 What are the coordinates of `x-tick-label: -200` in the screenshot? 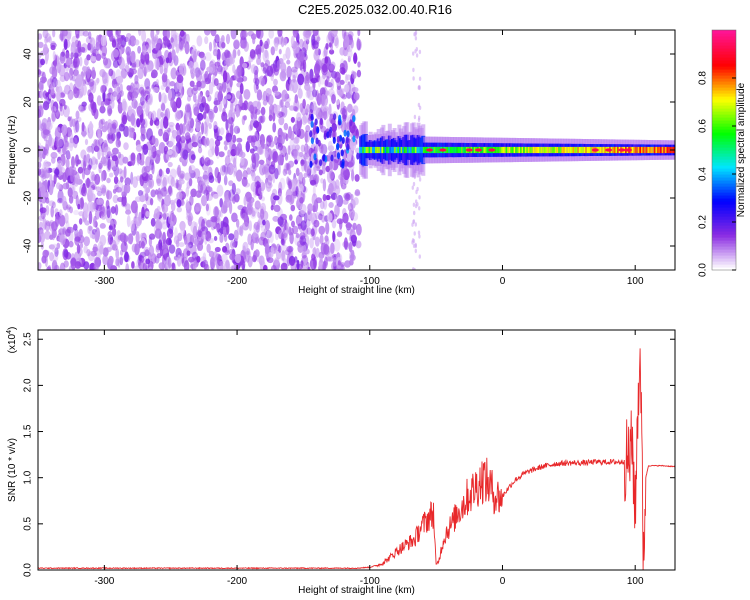 It's located at (237, 581).